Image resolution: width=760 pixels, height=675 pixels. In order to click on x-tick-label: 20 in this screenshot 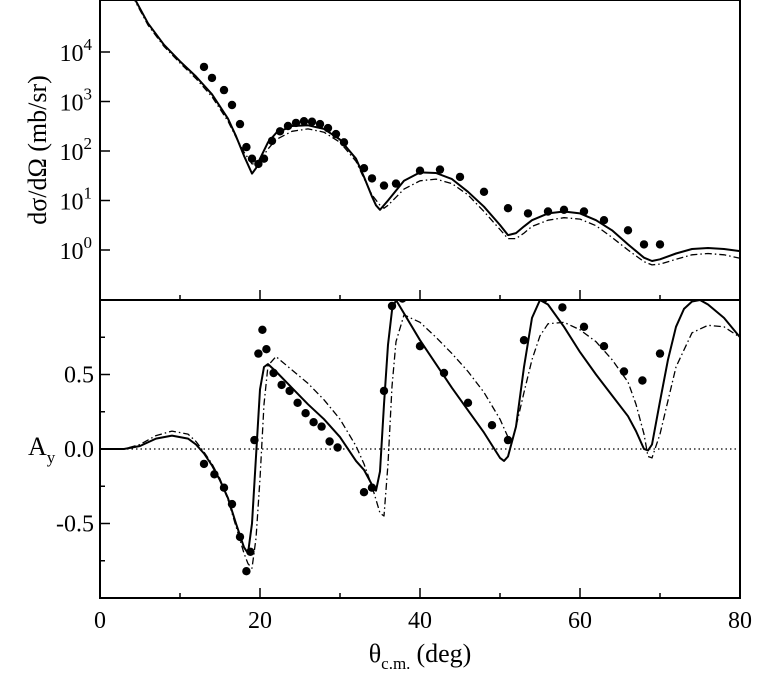, I will do `click(260, 621)`.